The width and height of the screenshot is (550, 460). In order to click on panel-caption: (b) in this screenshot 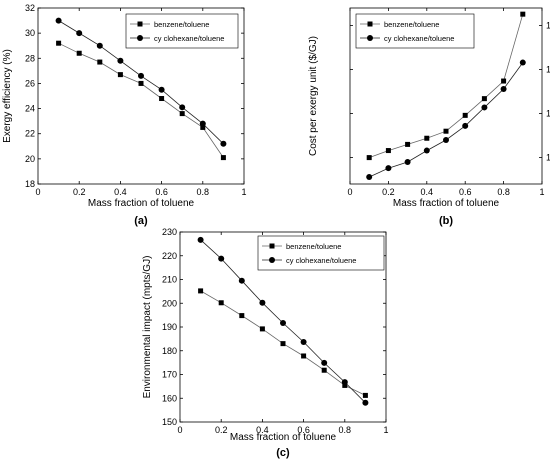, I will do `click(446, 221)`.